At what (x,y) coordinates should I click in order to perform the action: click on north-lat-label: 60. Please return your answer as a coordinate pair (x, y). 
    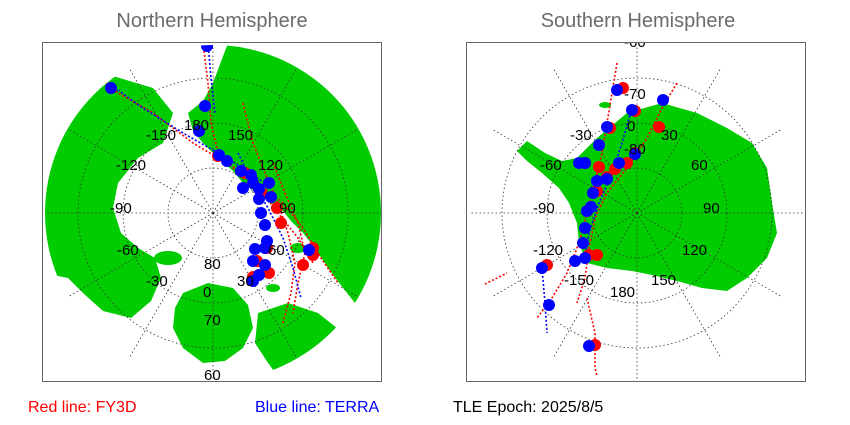
    Looking at the image, I should click on (212, 375).